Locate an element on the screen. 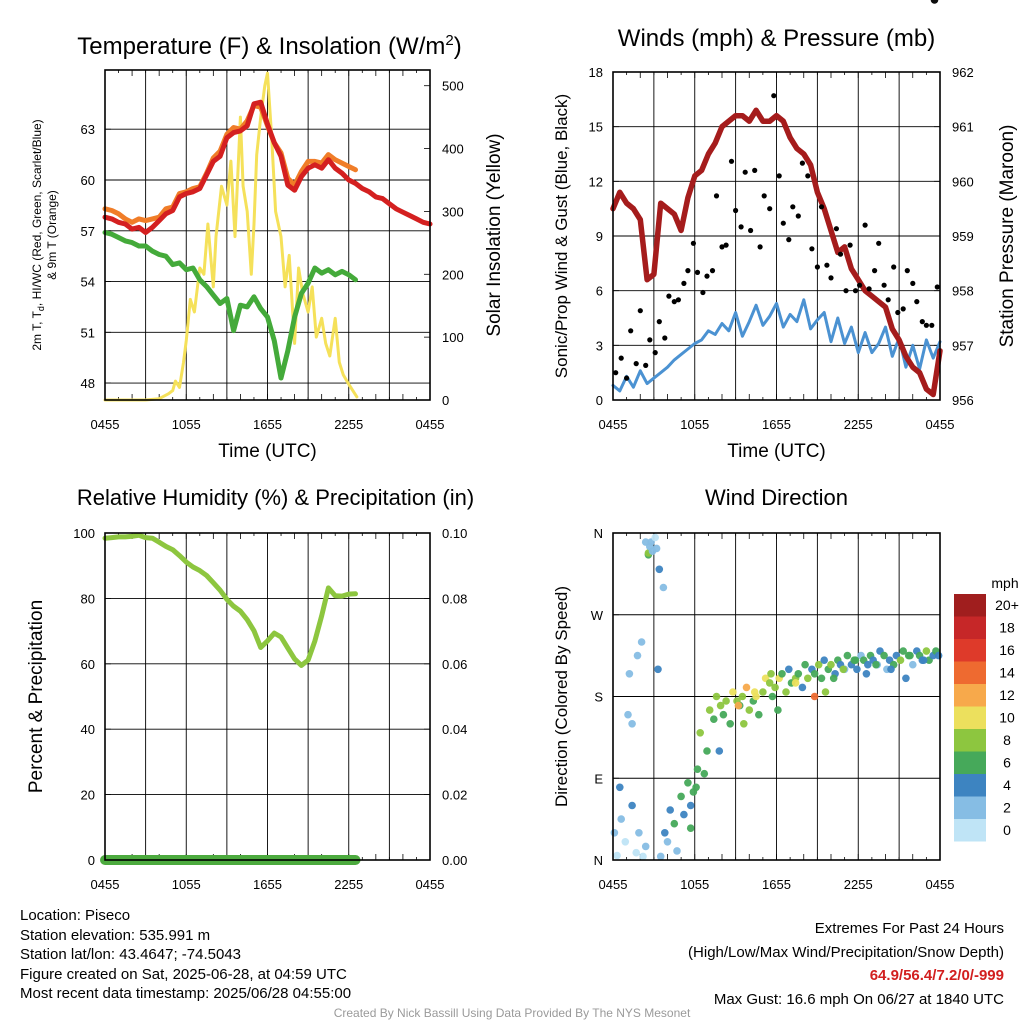  x-tick-label-0: 1655 is located at coordinates (267, 424).